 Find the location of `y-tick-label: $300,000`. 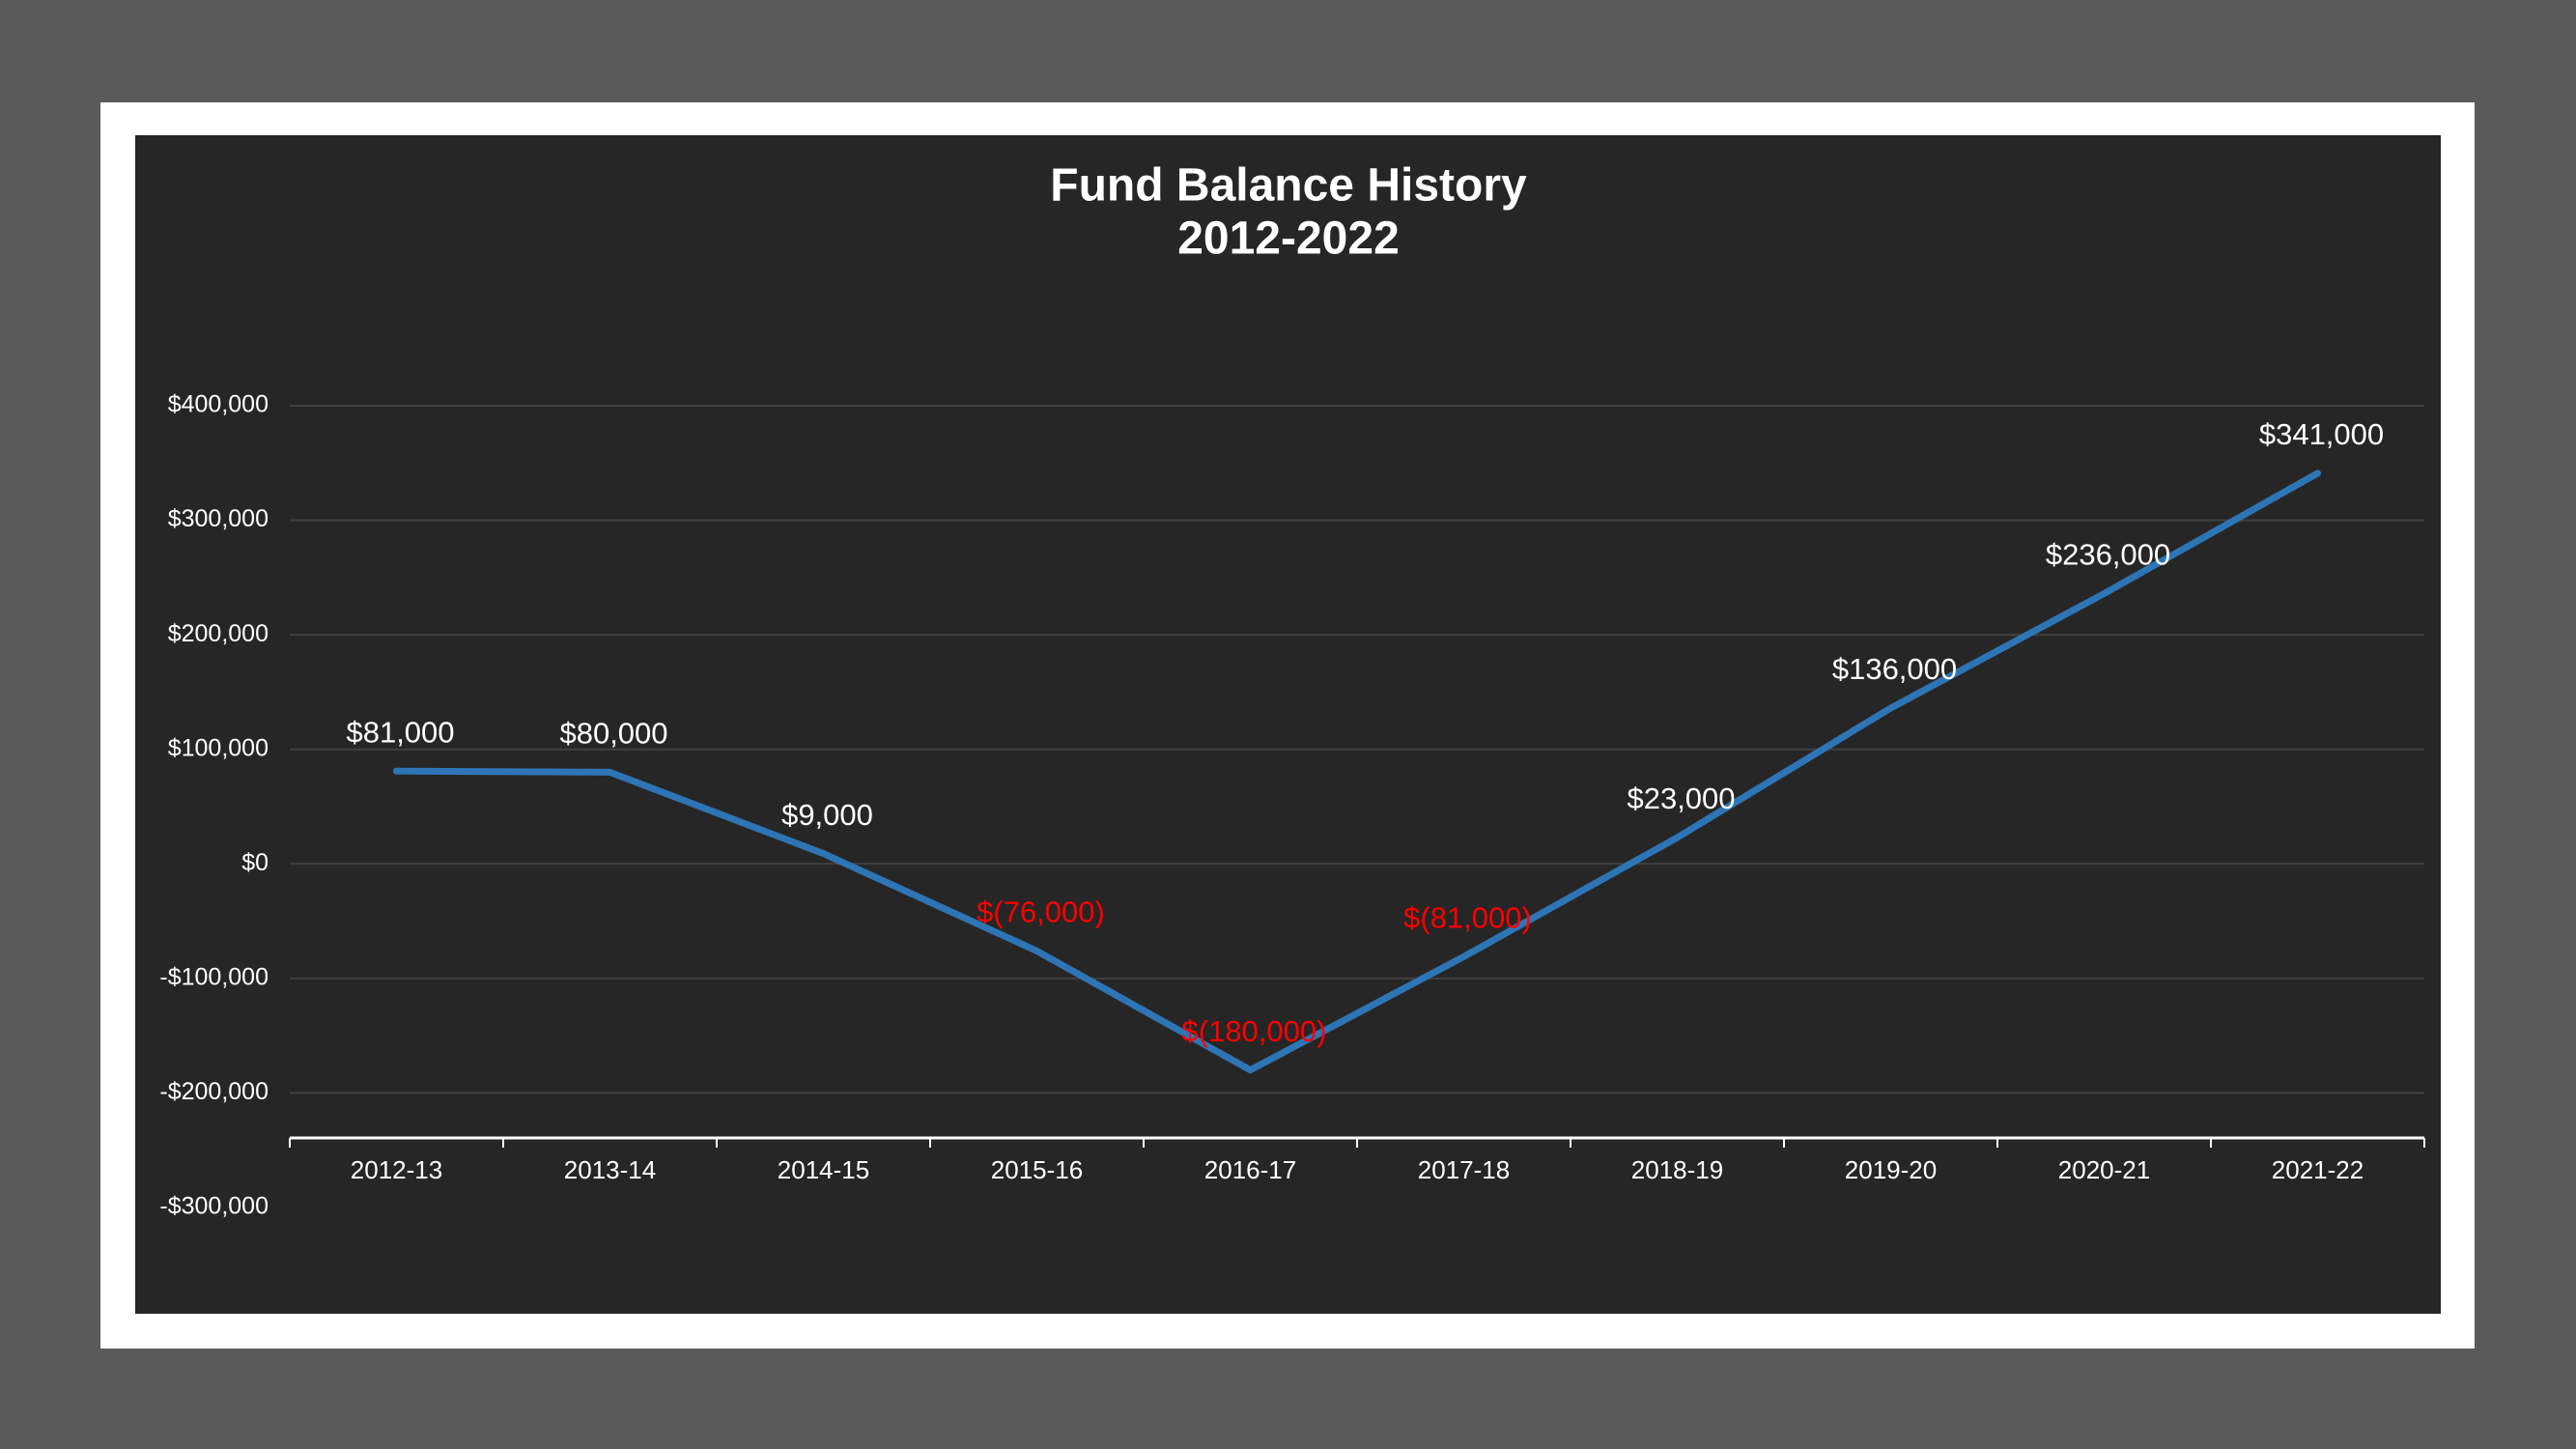

y-tick-label: $300,000 is located at coordinates (218, 518).